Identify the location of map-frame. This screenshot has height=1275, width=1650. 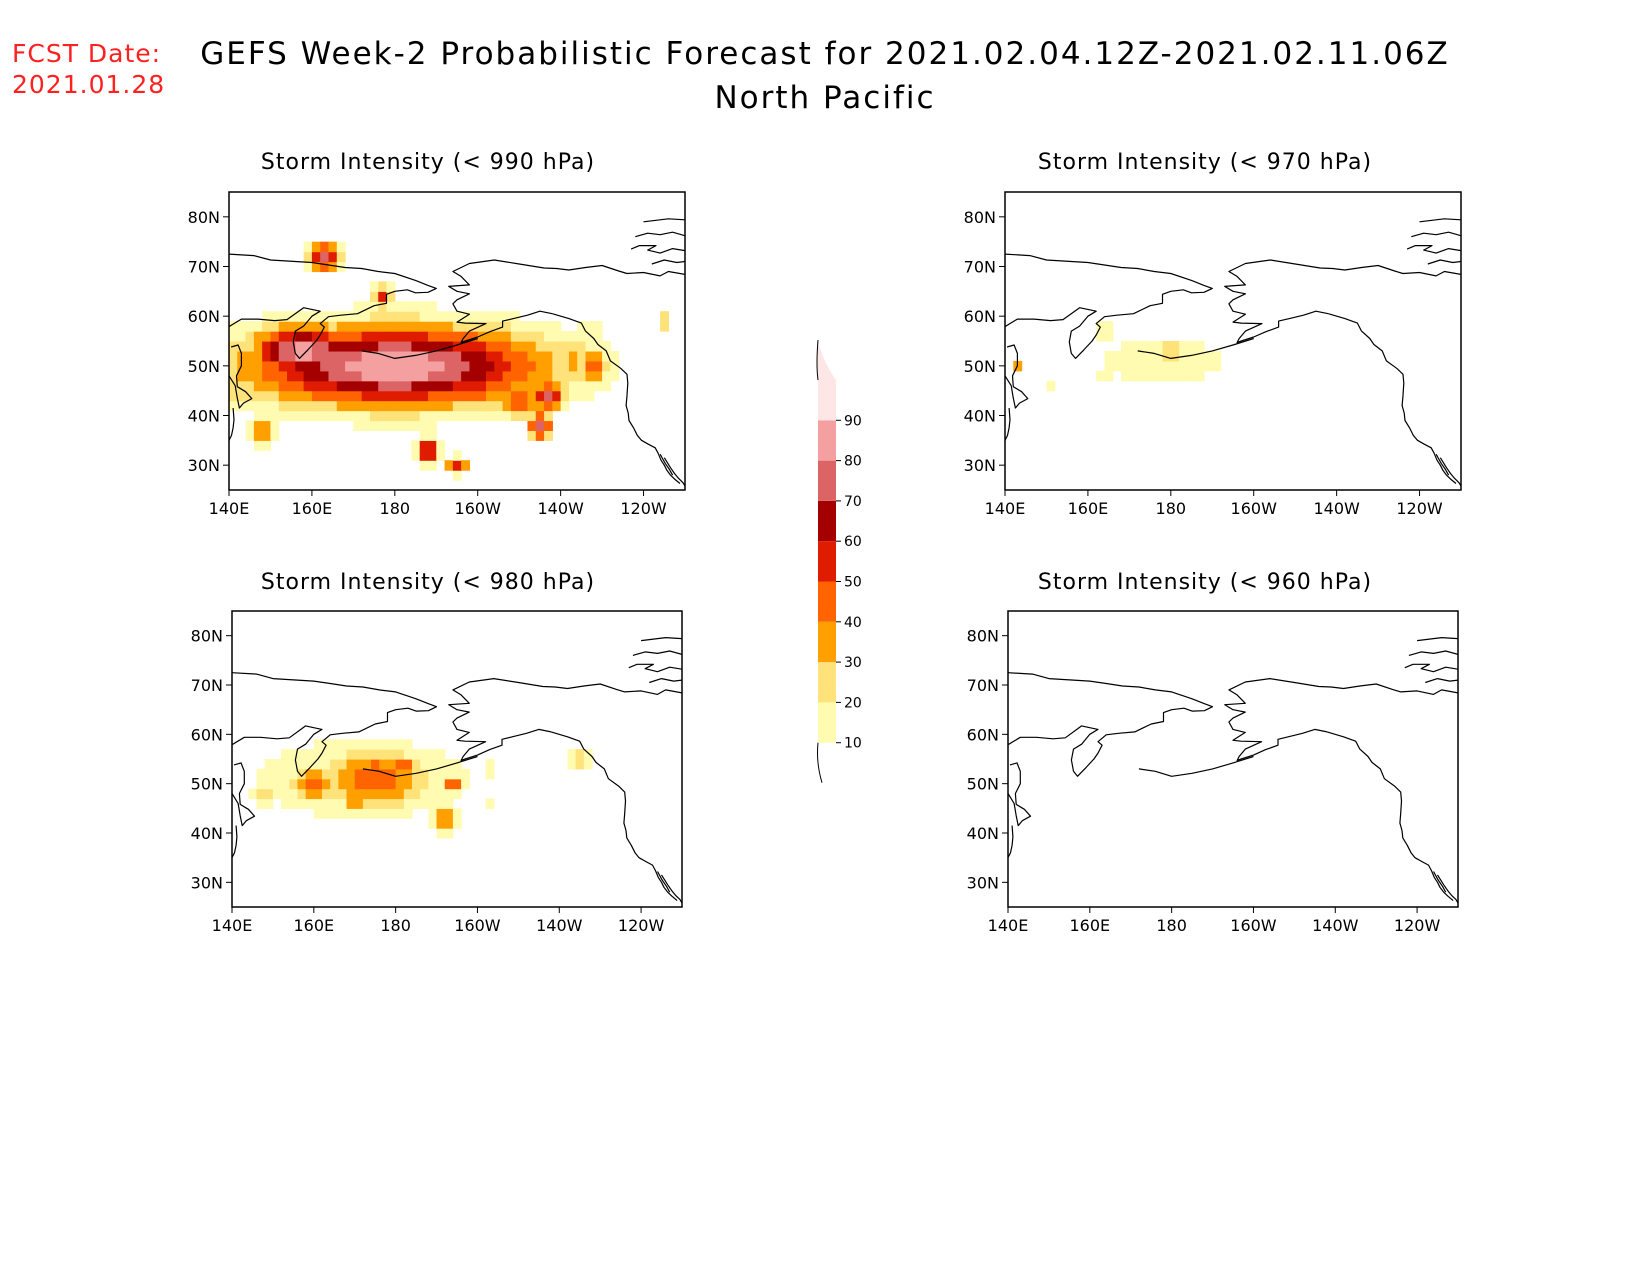
(457, 341).